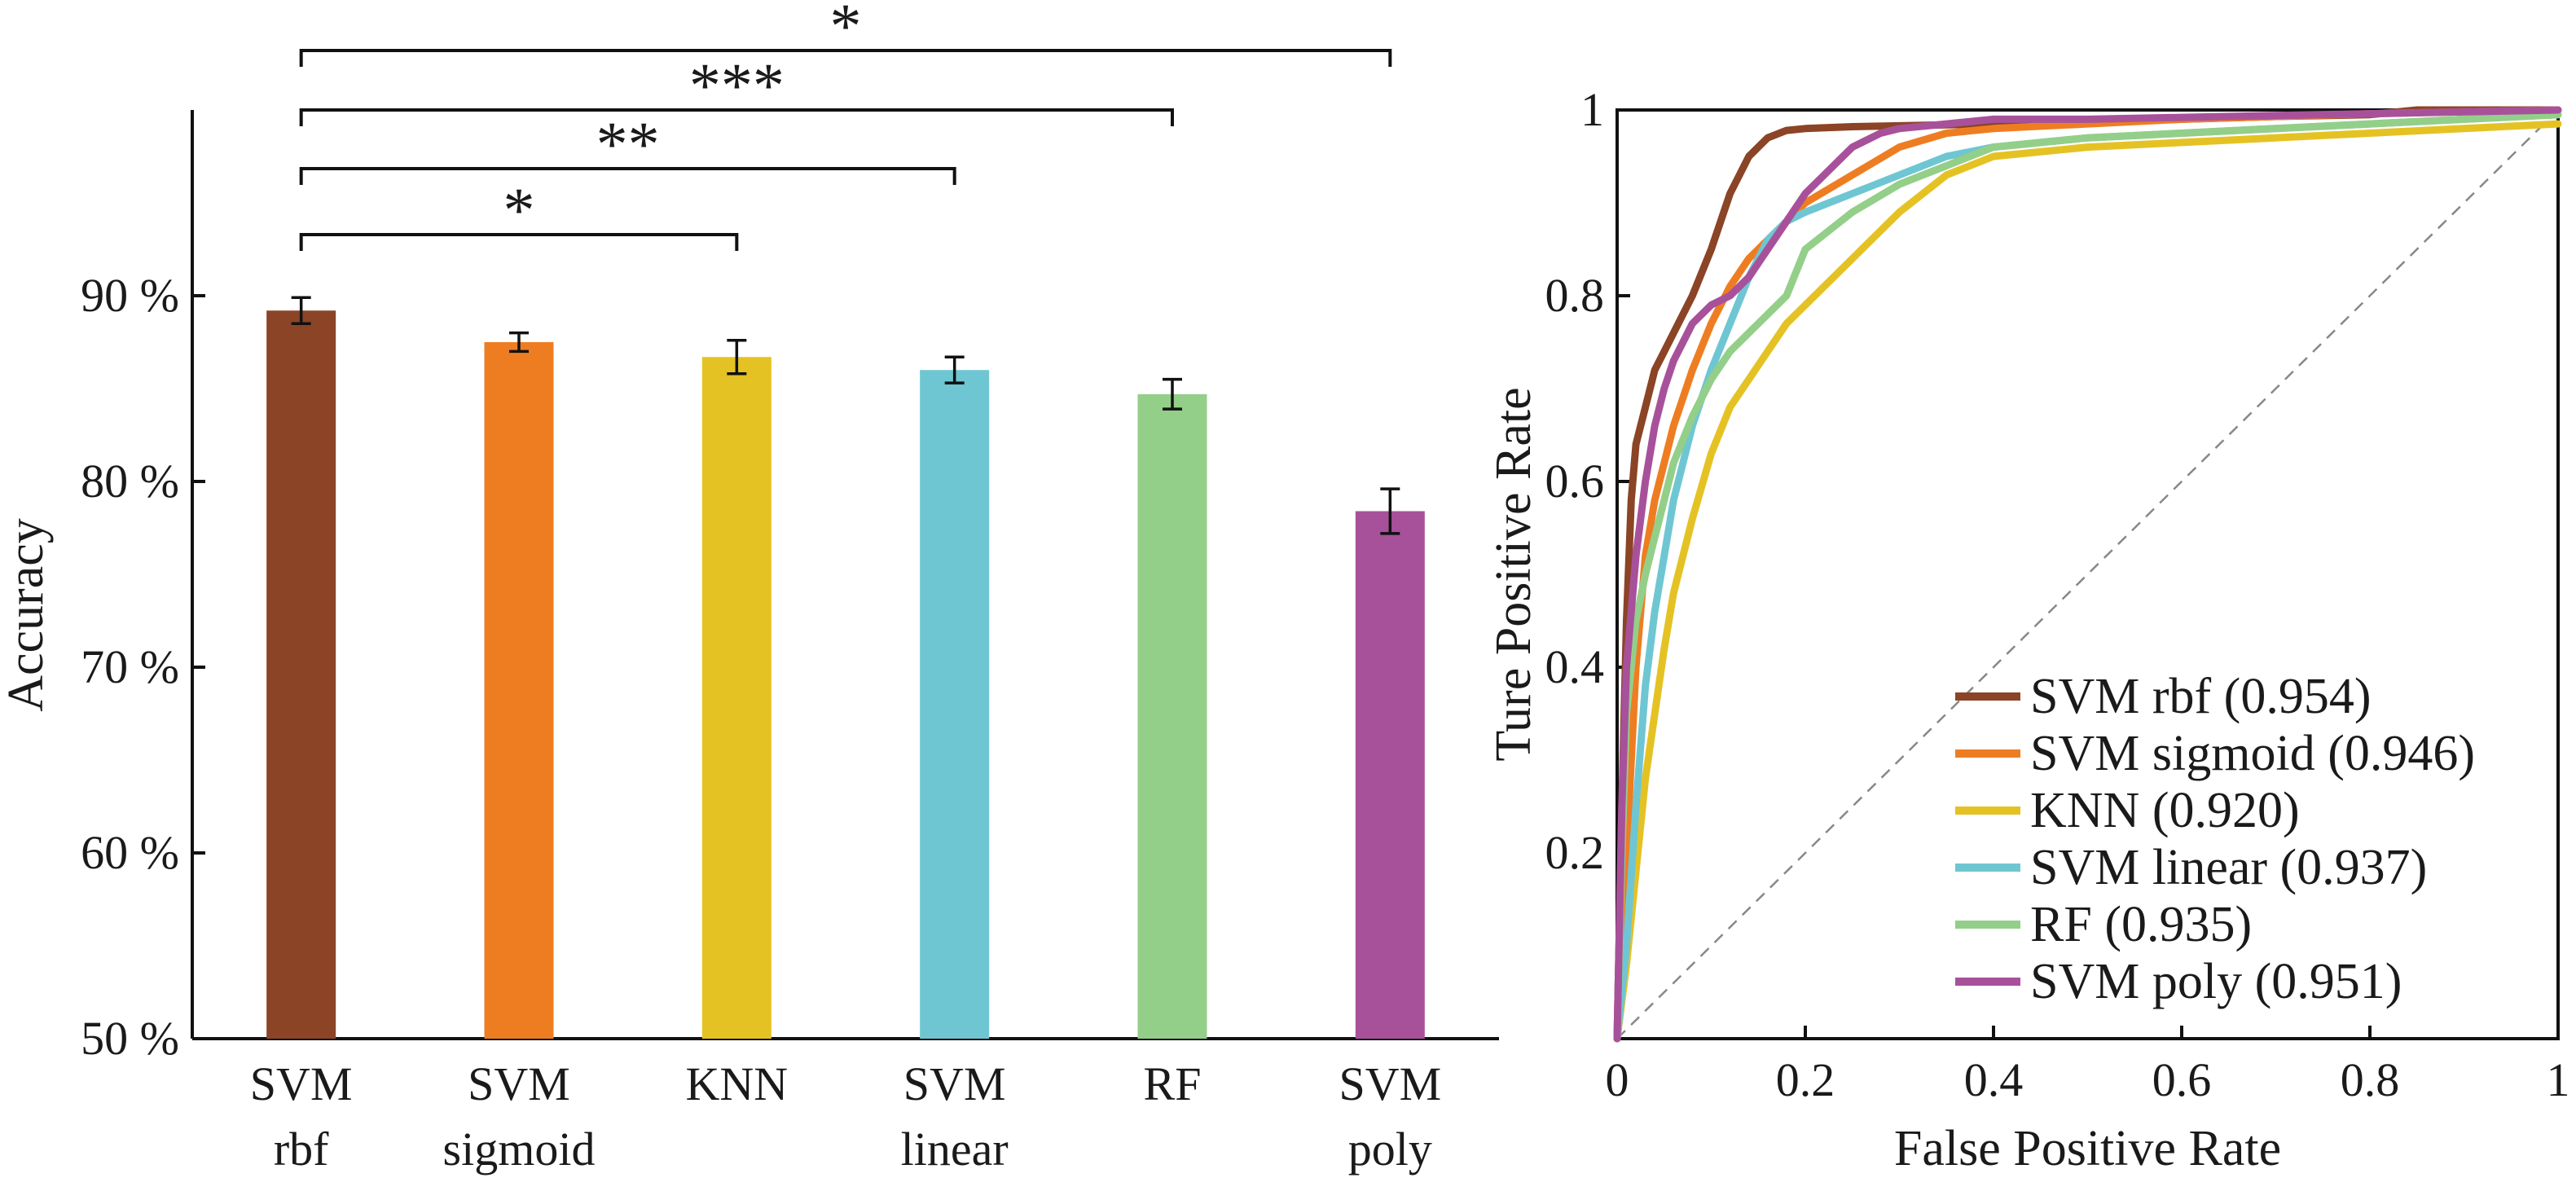  I want to click on significance-stars: ***, so click(737, 85).